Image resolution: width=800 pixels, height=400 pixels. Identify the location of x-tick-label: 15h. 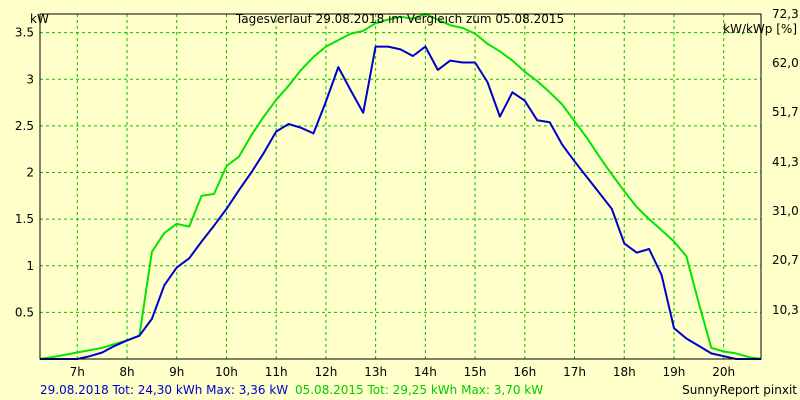
(475, 372).